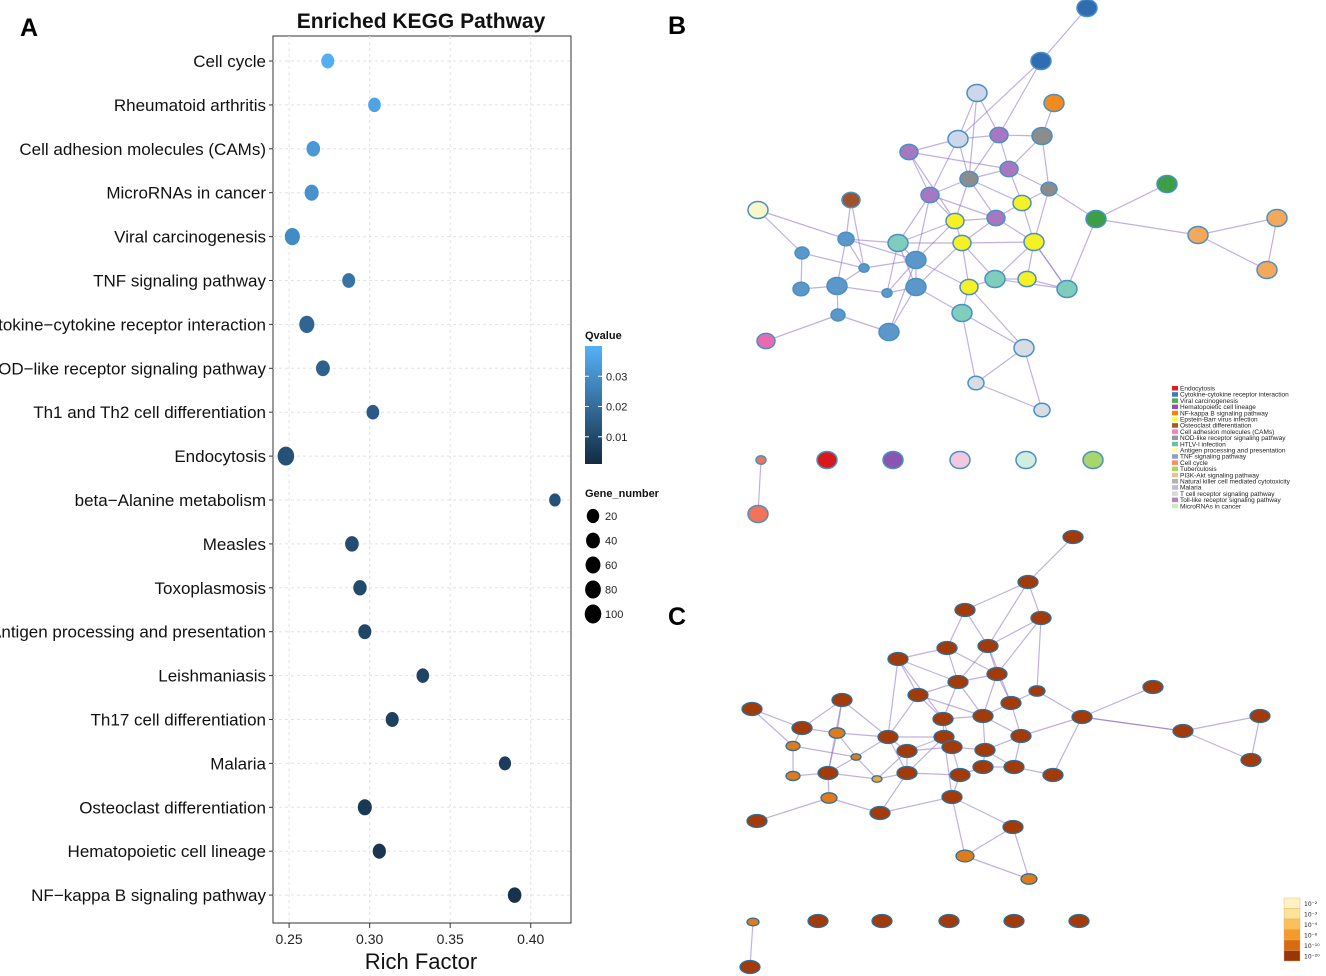  What do you see at coordinates (1312, 957) in the screenshot?
I see `pvalue-legend-label: 10⁻²⁰` at bounding box center [1312, 957].